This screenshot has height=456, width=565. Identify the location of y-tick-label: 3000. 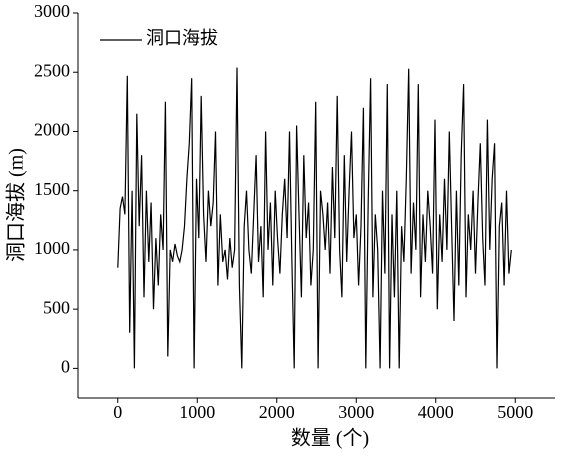
(52, 11).